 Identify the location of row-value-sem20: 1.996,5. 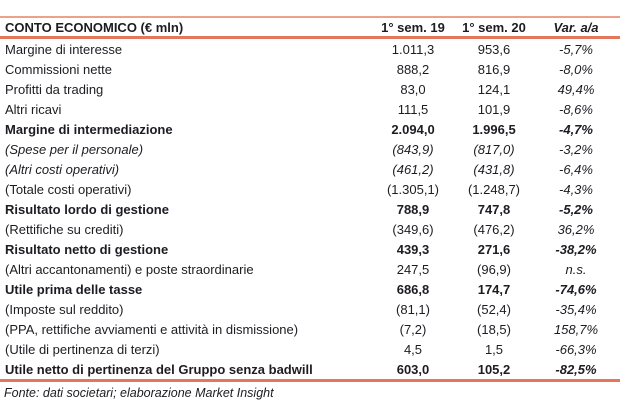
(494, 129).